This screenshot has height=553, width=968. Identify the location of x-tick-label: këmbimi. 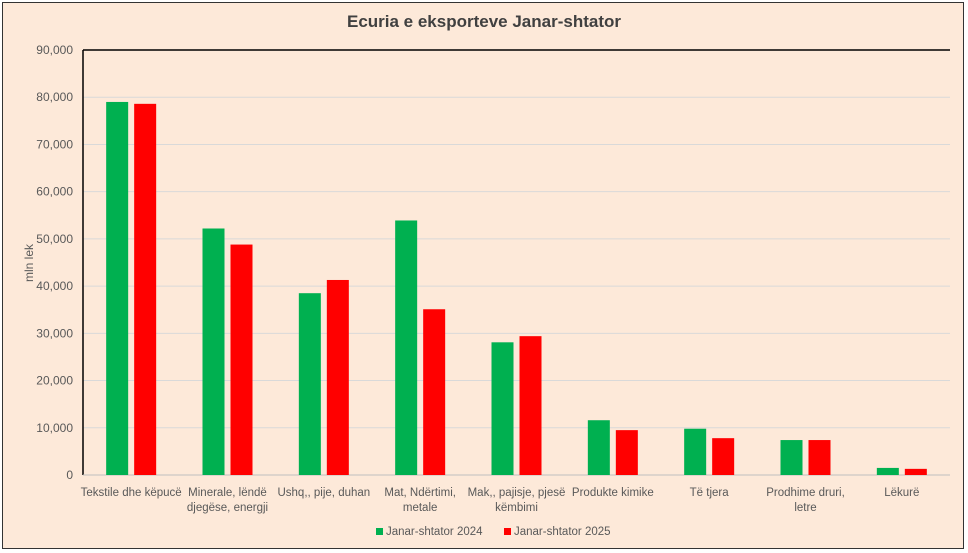
(516, 508).